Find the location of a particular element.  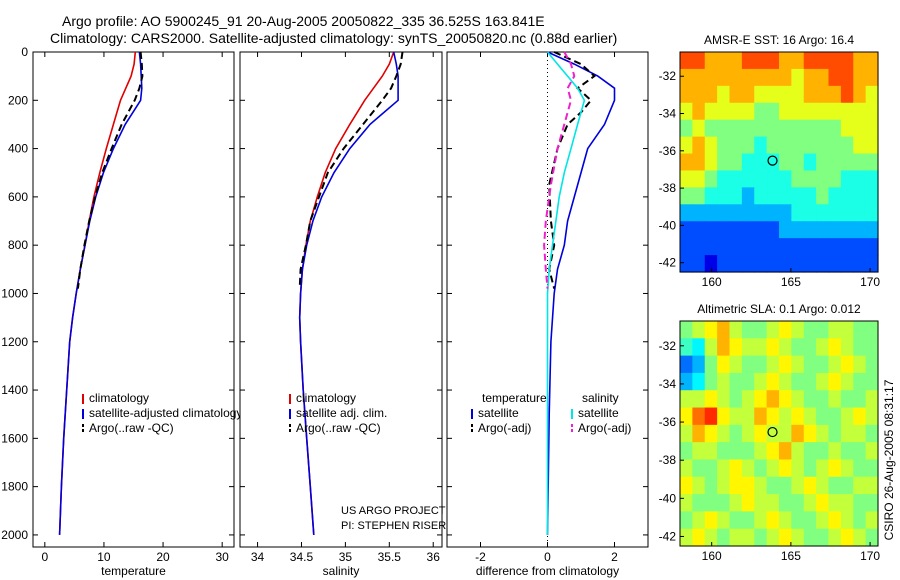

temperature-xtick-label: 20 is located at coordinates (163, 557).